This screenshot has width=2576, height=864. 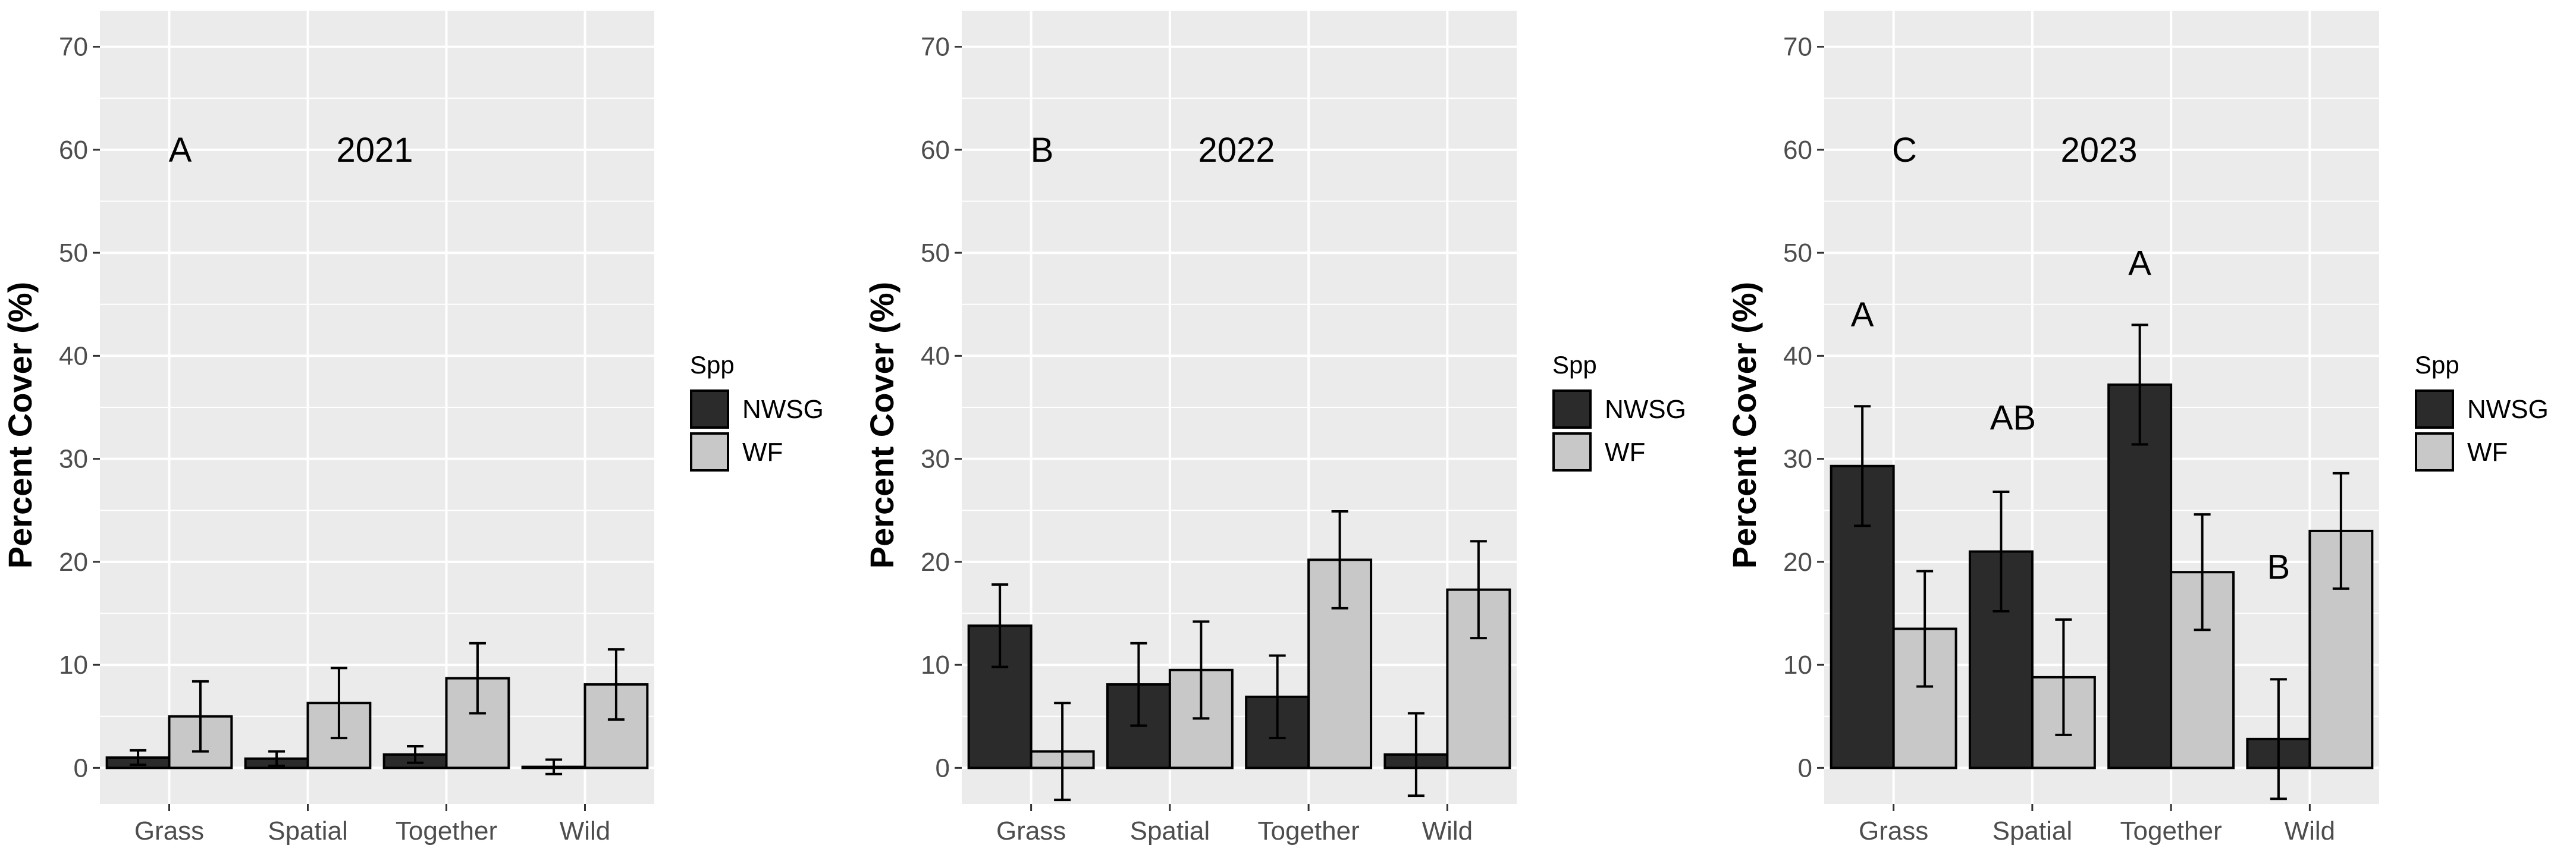 I want to click on bar-nwsg-grass, so click(x=1000, y=696).